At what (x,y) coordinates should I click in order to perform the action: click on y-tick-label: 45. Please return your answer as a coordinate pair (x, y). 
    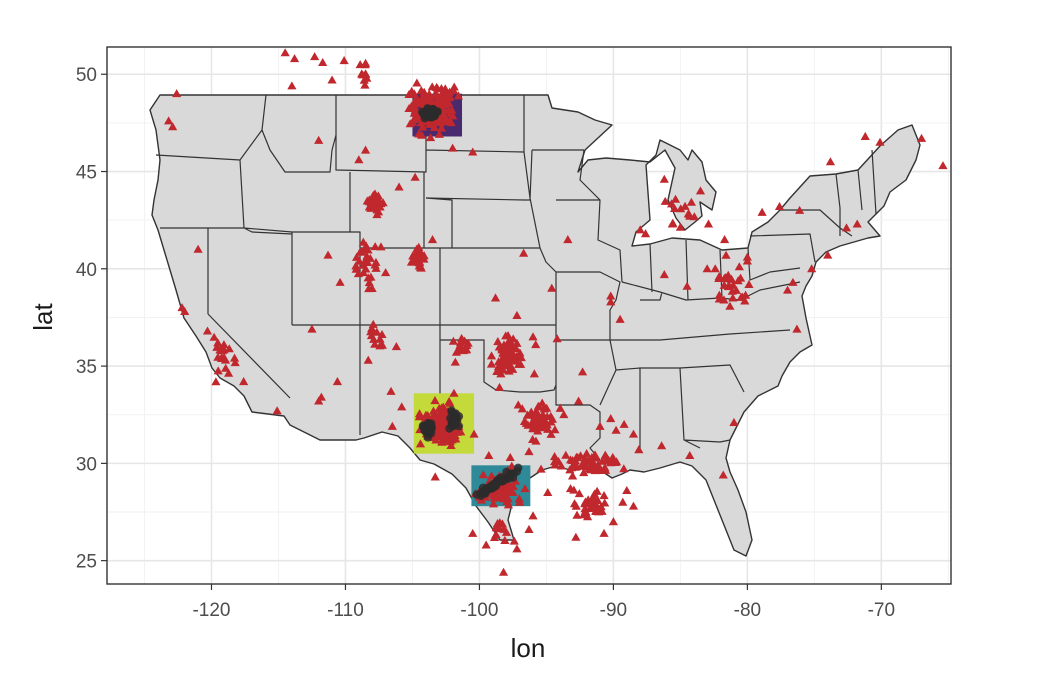
    Looking at the image, I should click on (86, 173).